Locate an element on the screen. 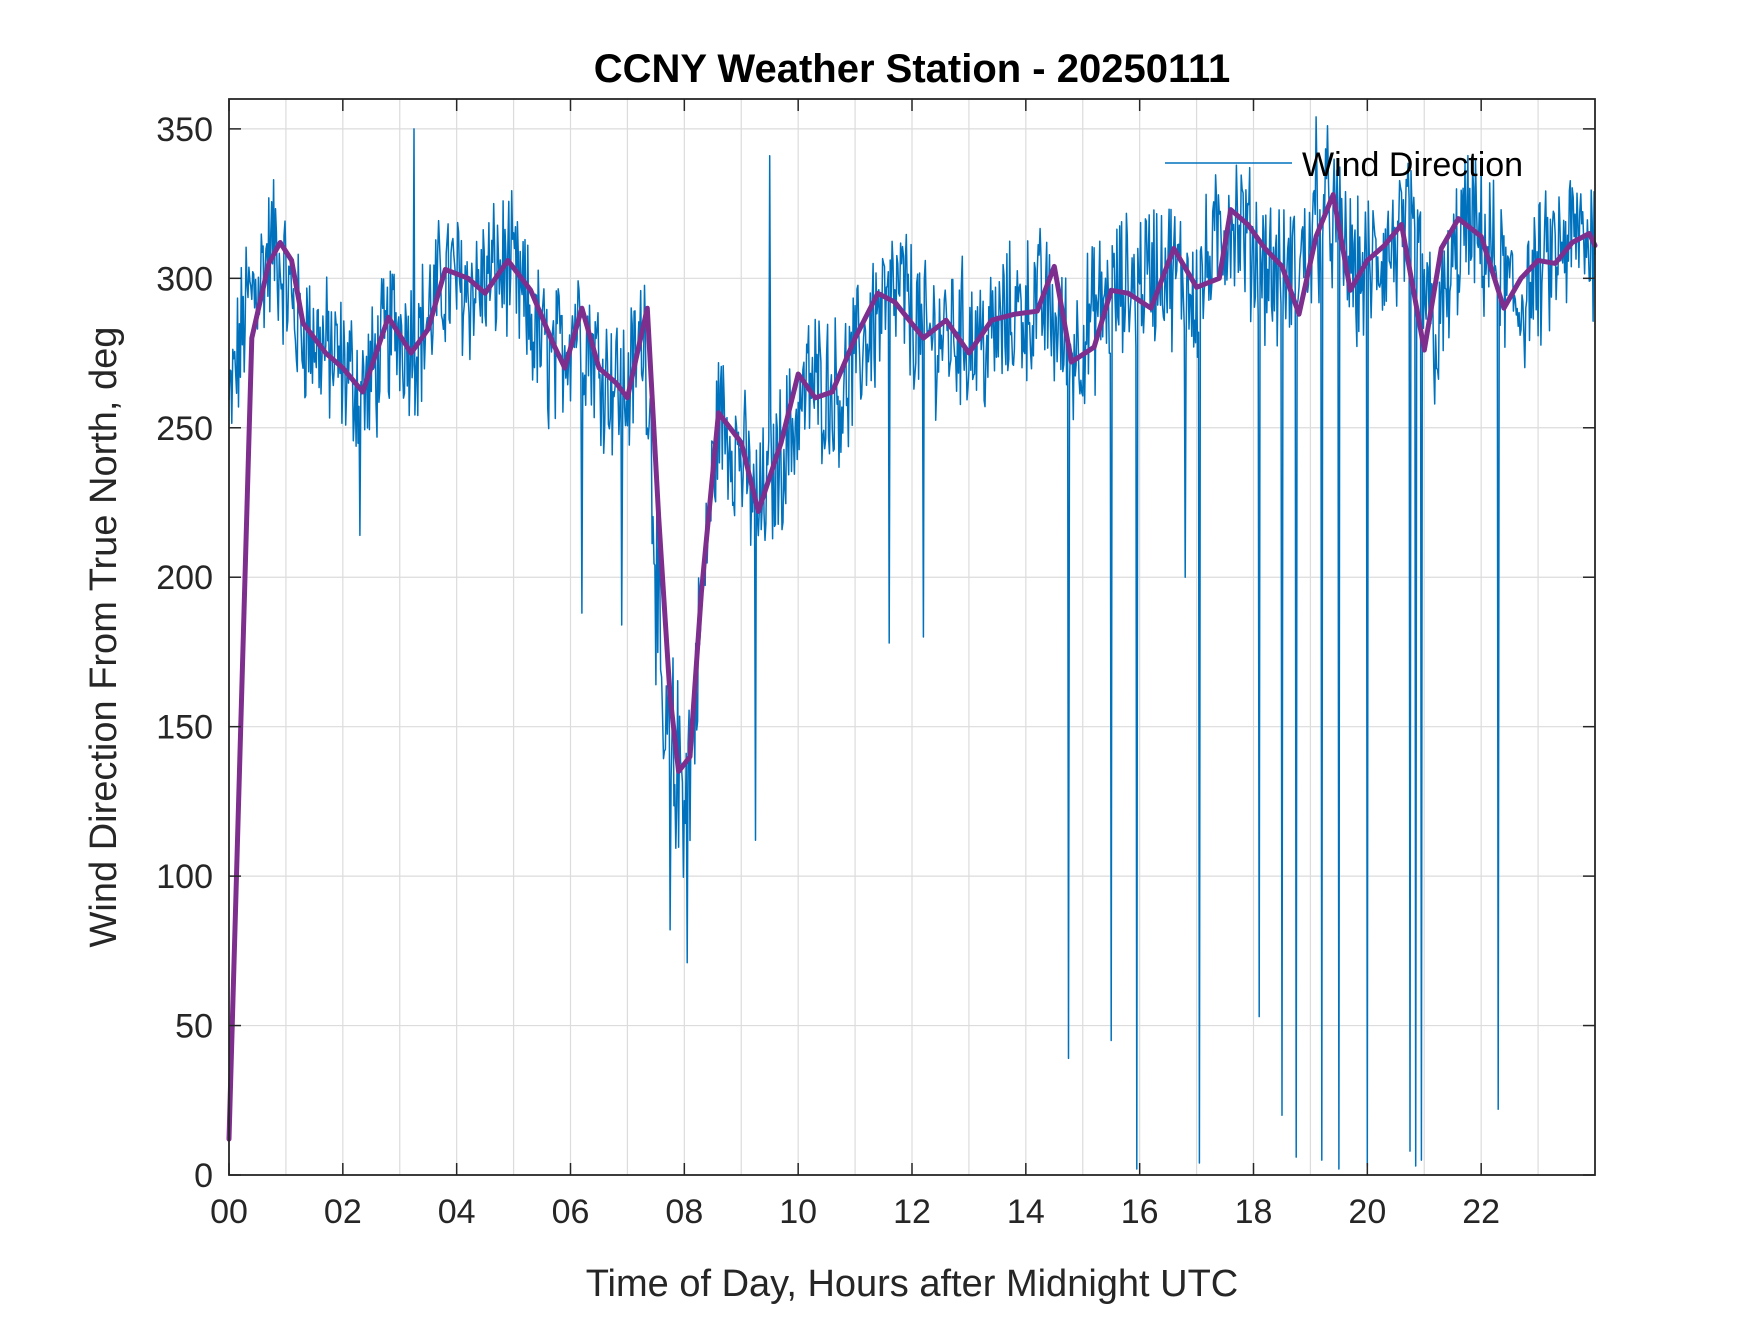 This screenshot has height=1318, width=1750. x-tick-label: 02 is located at coordinates (343, 1212).